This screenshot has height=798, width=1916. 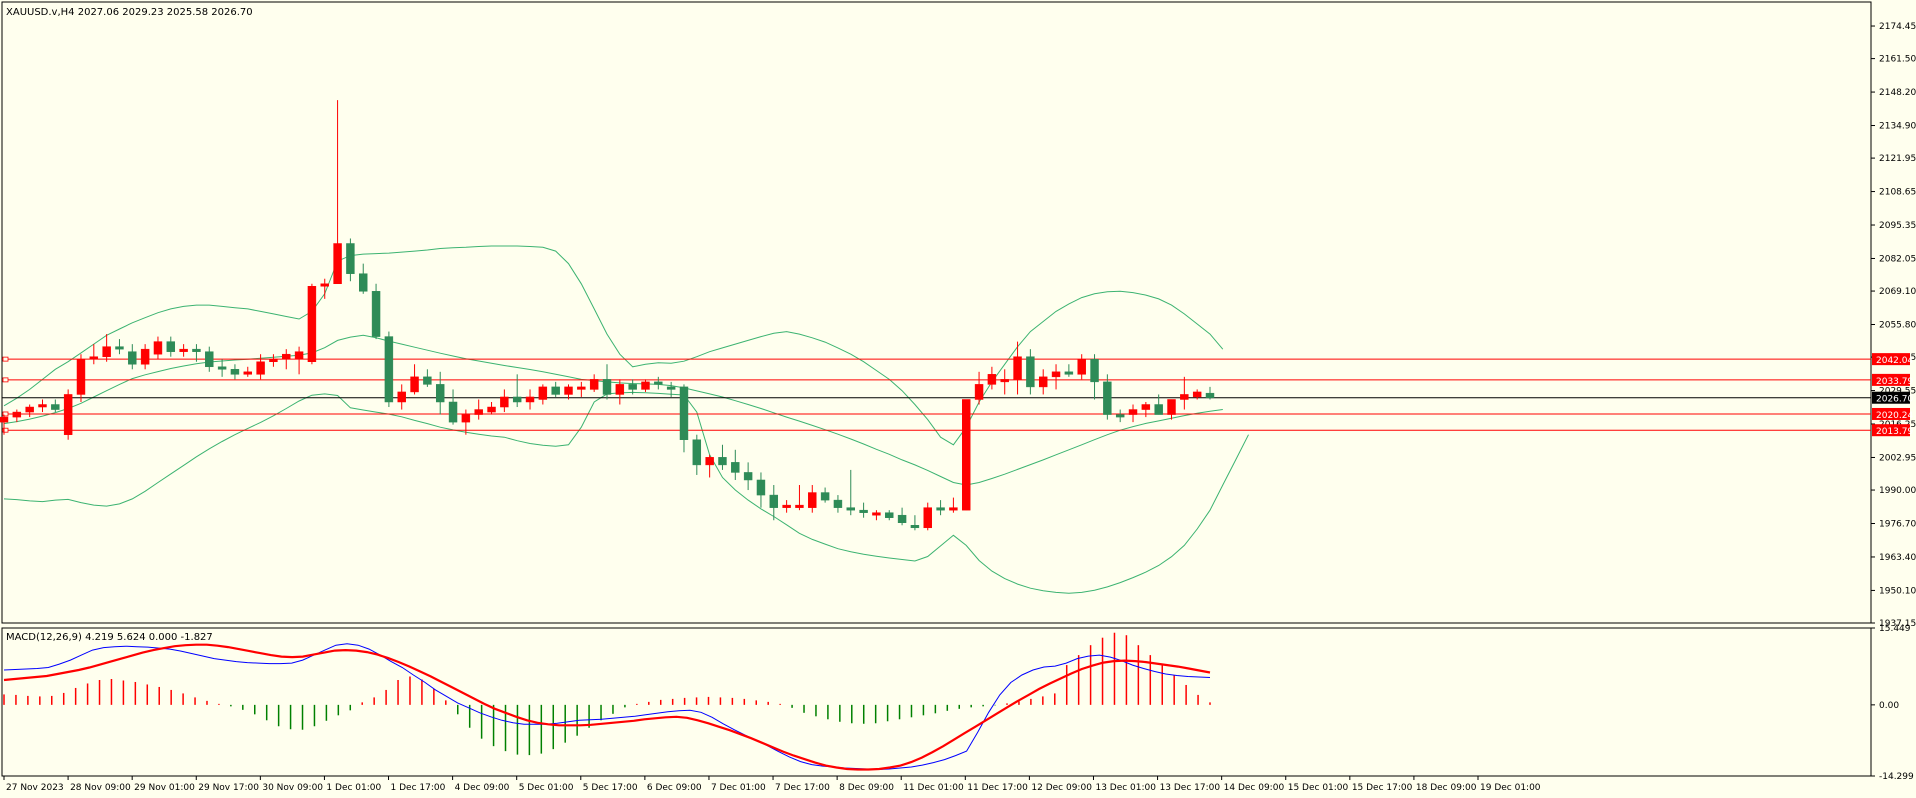 What do you see at coordinates (674, 788) in the screenshot?
I see `time-tick-label: 6 Dec 09:00` at bounding box center [674, 788].